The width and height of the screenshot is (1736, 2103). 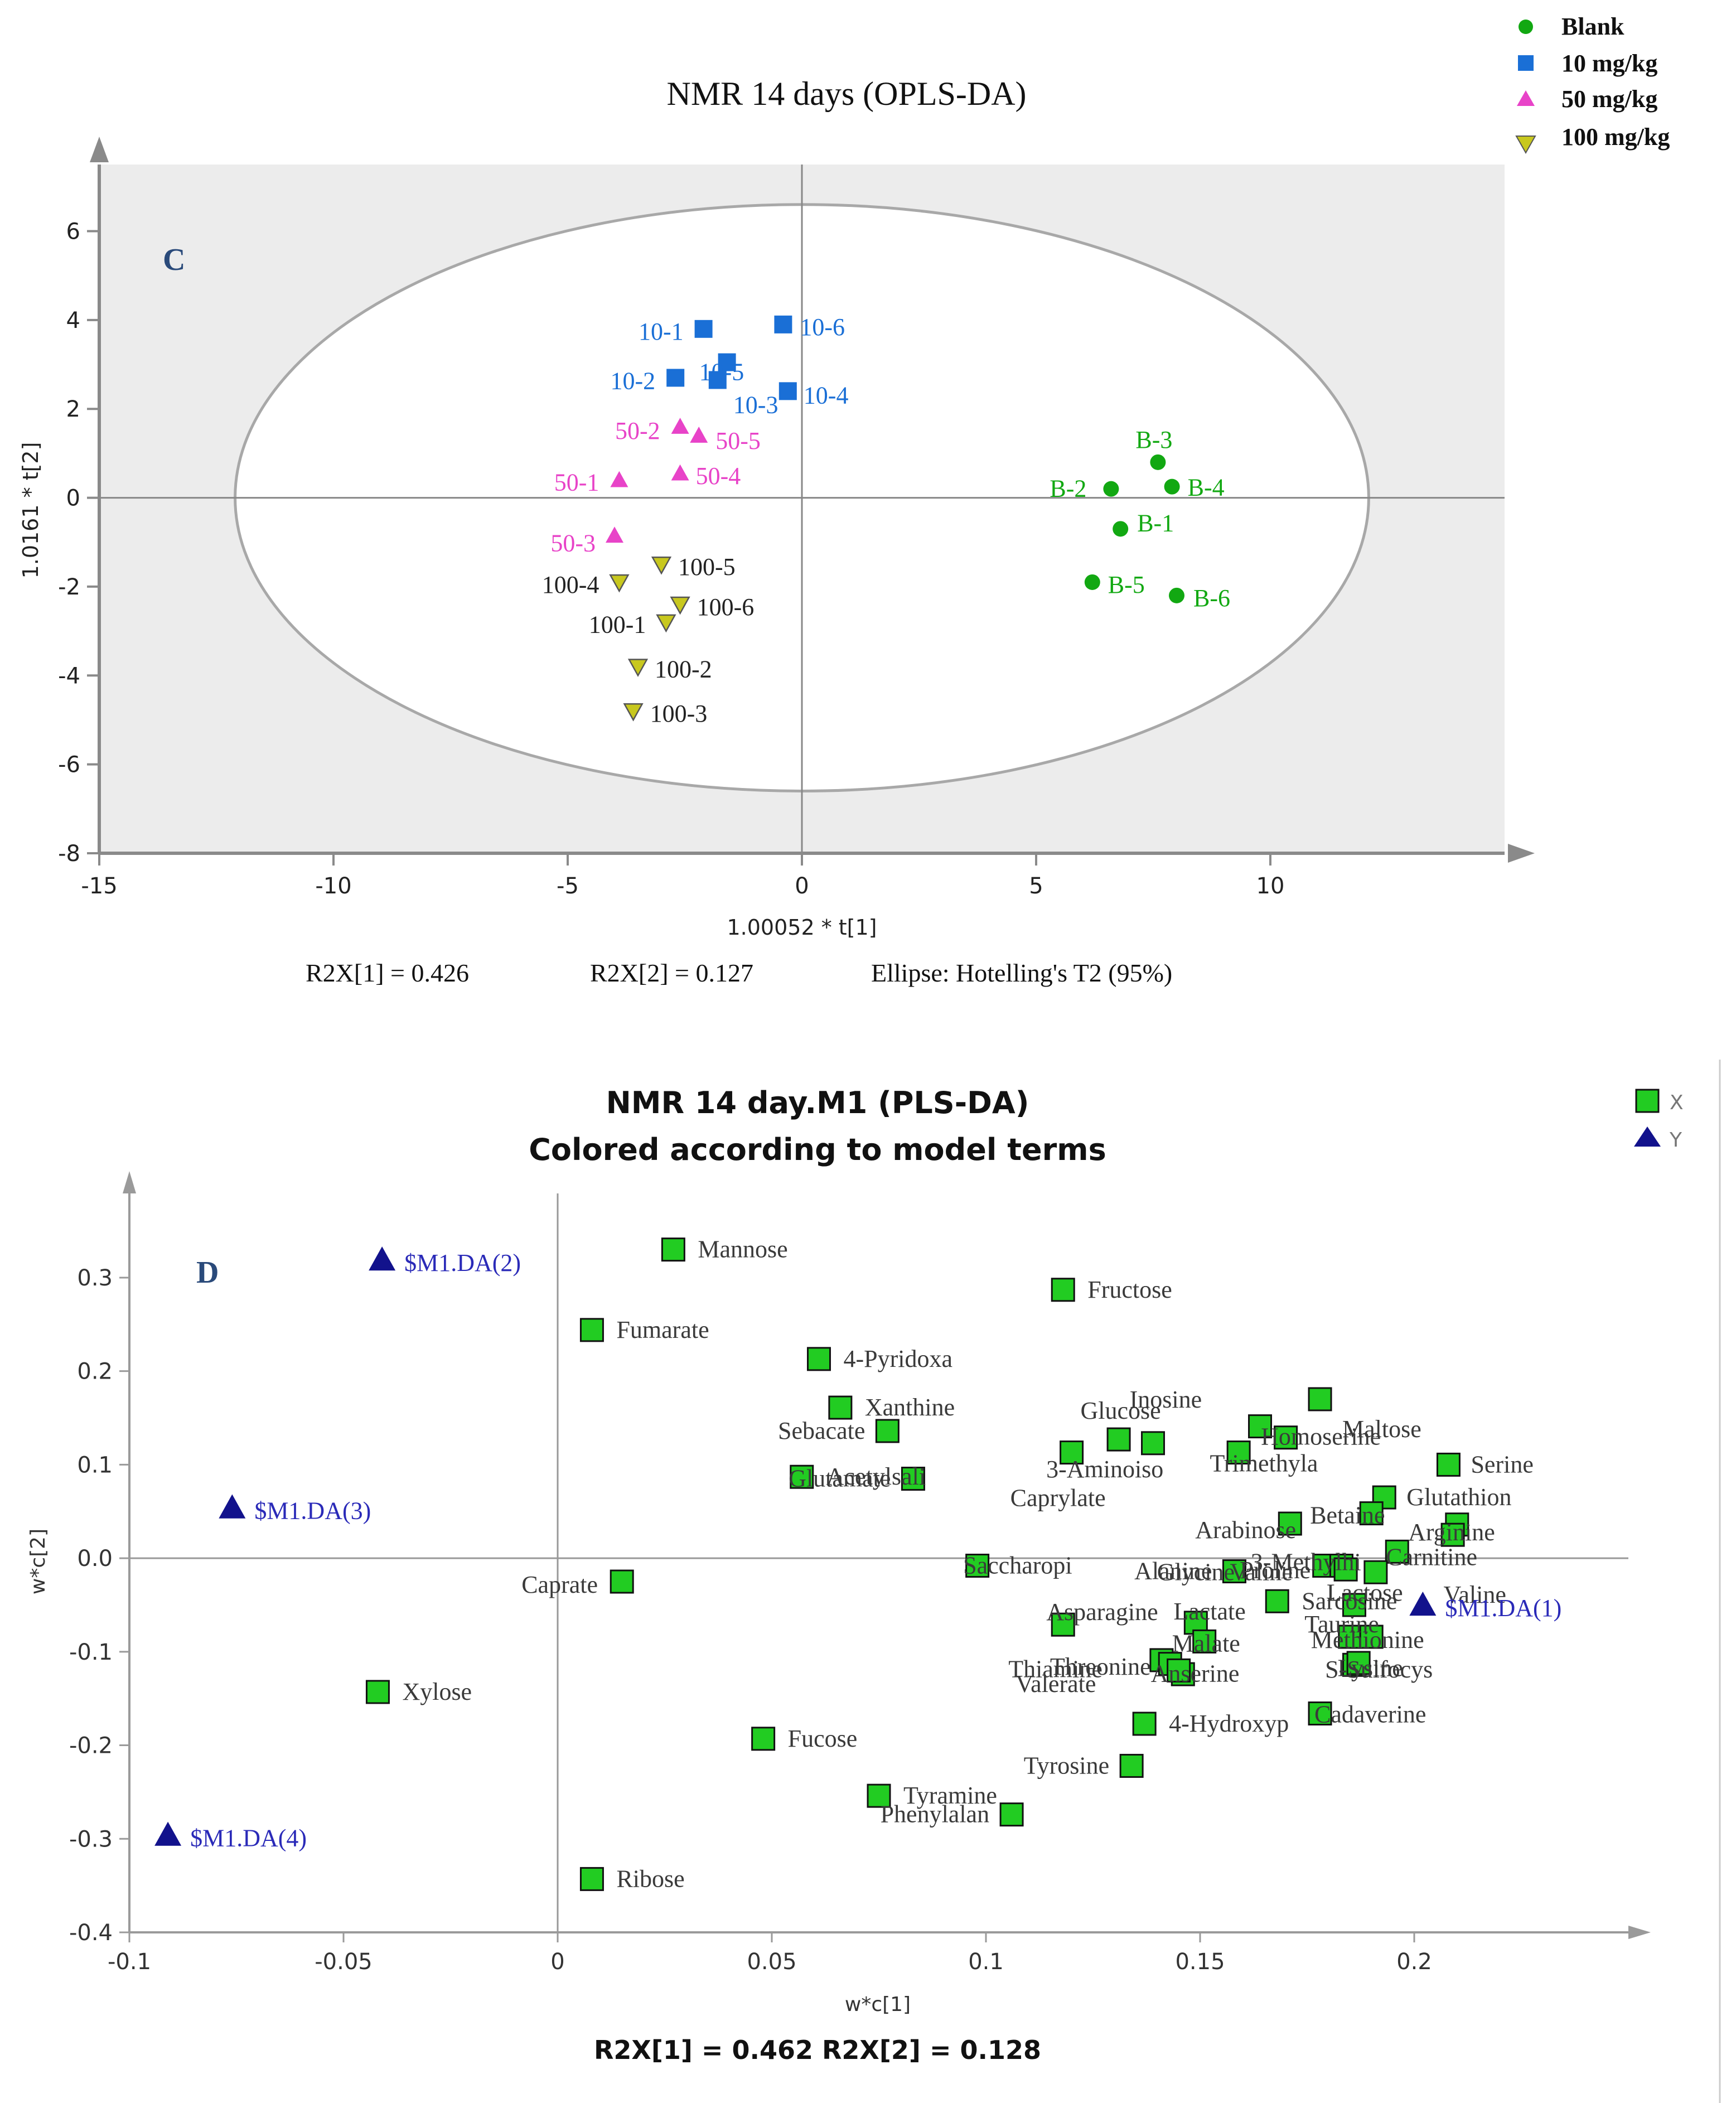 What do you see at coordinates (1126, 584) in the screenshot?
I see `panel-c-point-label-b-5: B-5` at bounding box center [1126, 584].